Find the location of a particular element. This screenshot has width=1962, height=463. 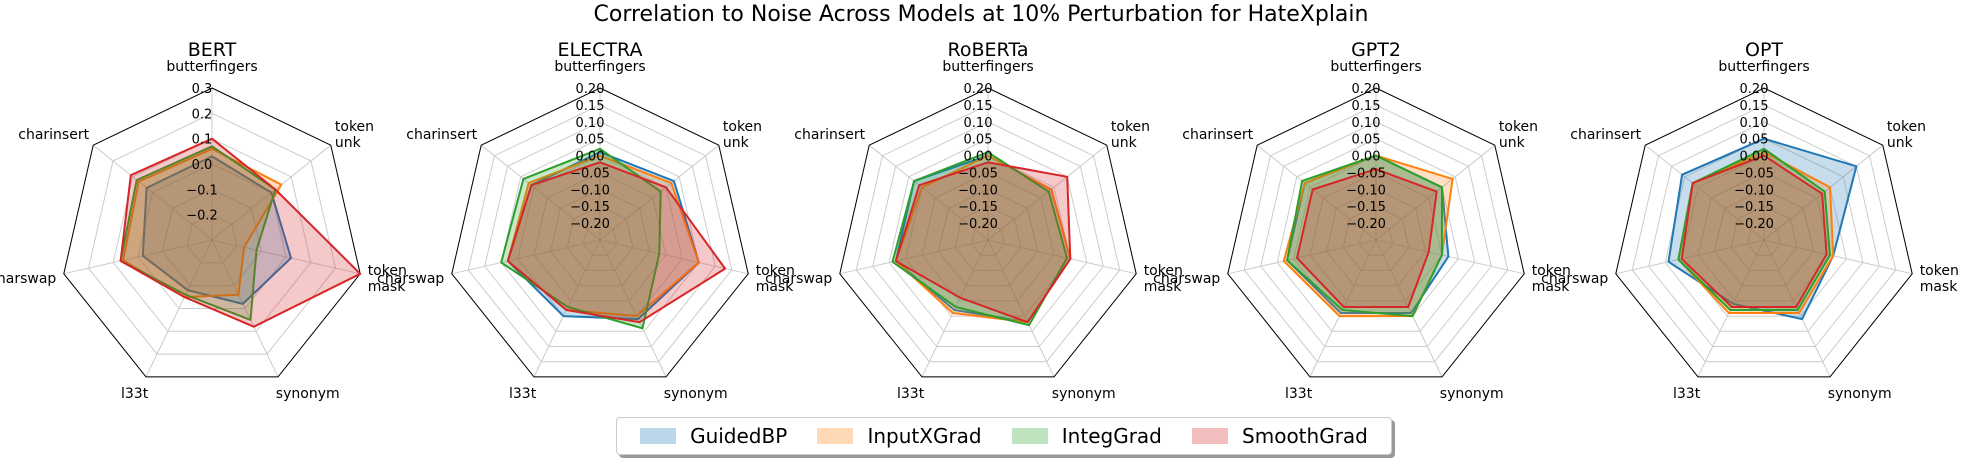

axis-label-5: charswap is located at coordinates (410, 279).